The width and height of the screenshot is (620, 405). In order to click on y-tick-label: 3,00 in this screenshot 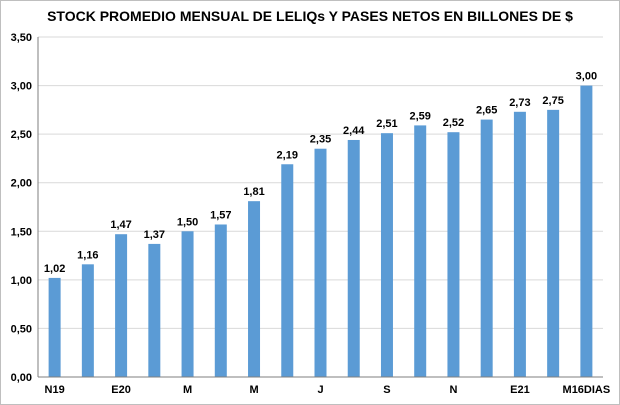, I will do `click(21, 87)`.